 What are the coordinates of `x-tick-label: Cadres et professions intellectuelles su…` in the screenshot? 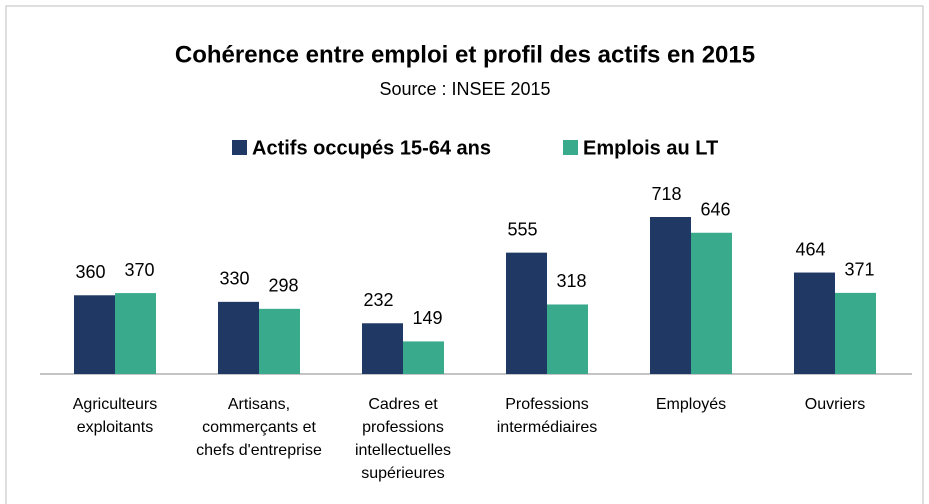 It's located at (403, 439).